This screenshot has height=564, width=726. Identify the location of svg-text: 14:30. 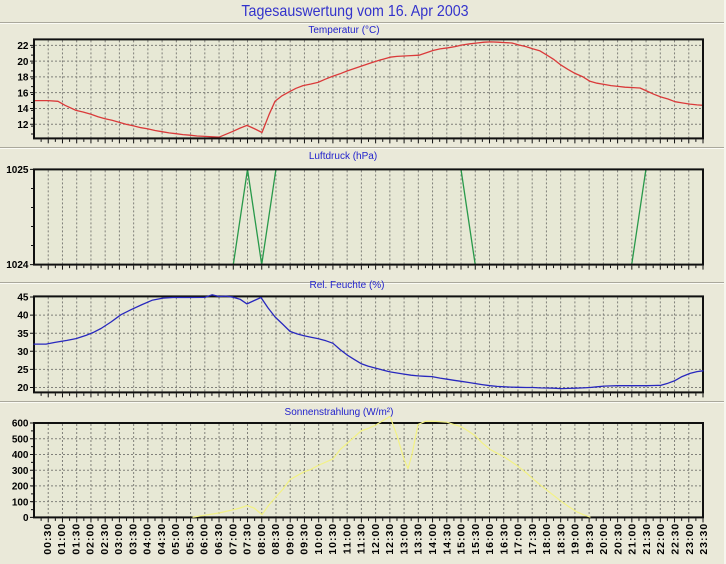
(447, 539).